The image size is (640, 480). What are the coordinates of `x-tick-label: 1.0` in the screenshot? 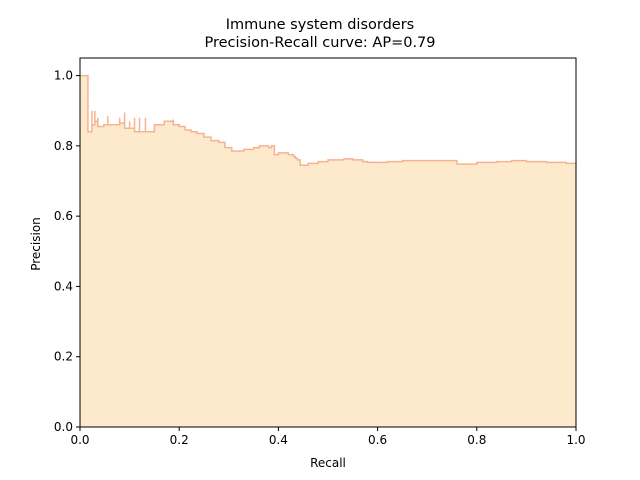 It's located at (575, 440).